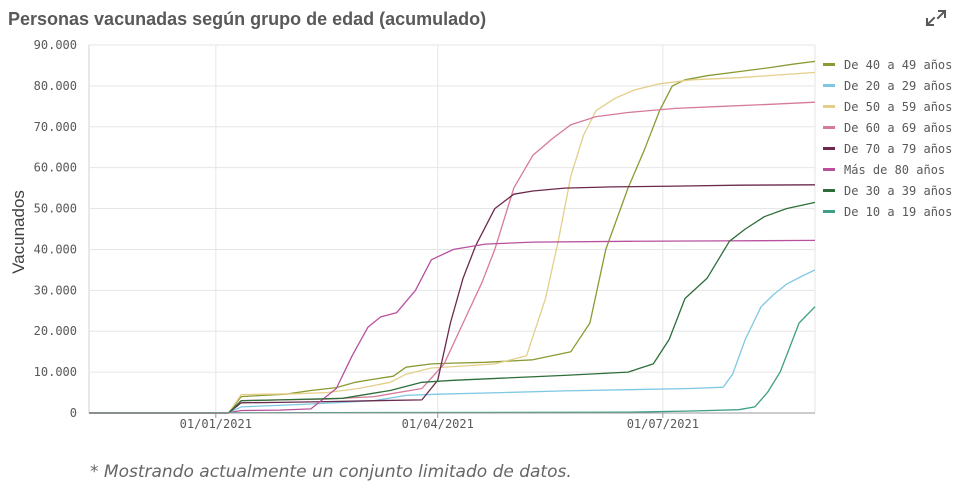  I want to click on legend-label: De 70 a 79 años, so click(898, 148).